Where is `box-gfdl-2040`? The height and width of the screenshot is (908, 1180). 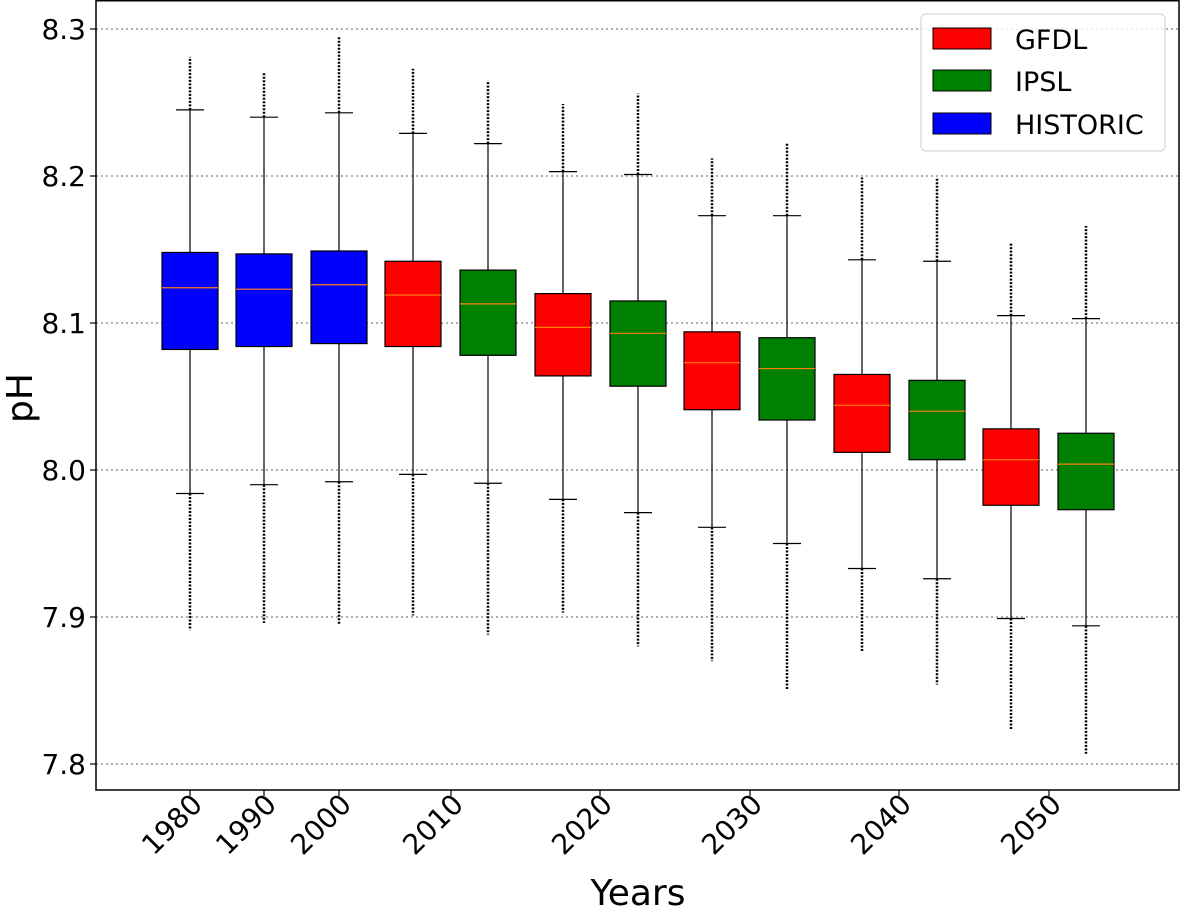 box-gfdl-2040 is located at coordinates (862, 415).